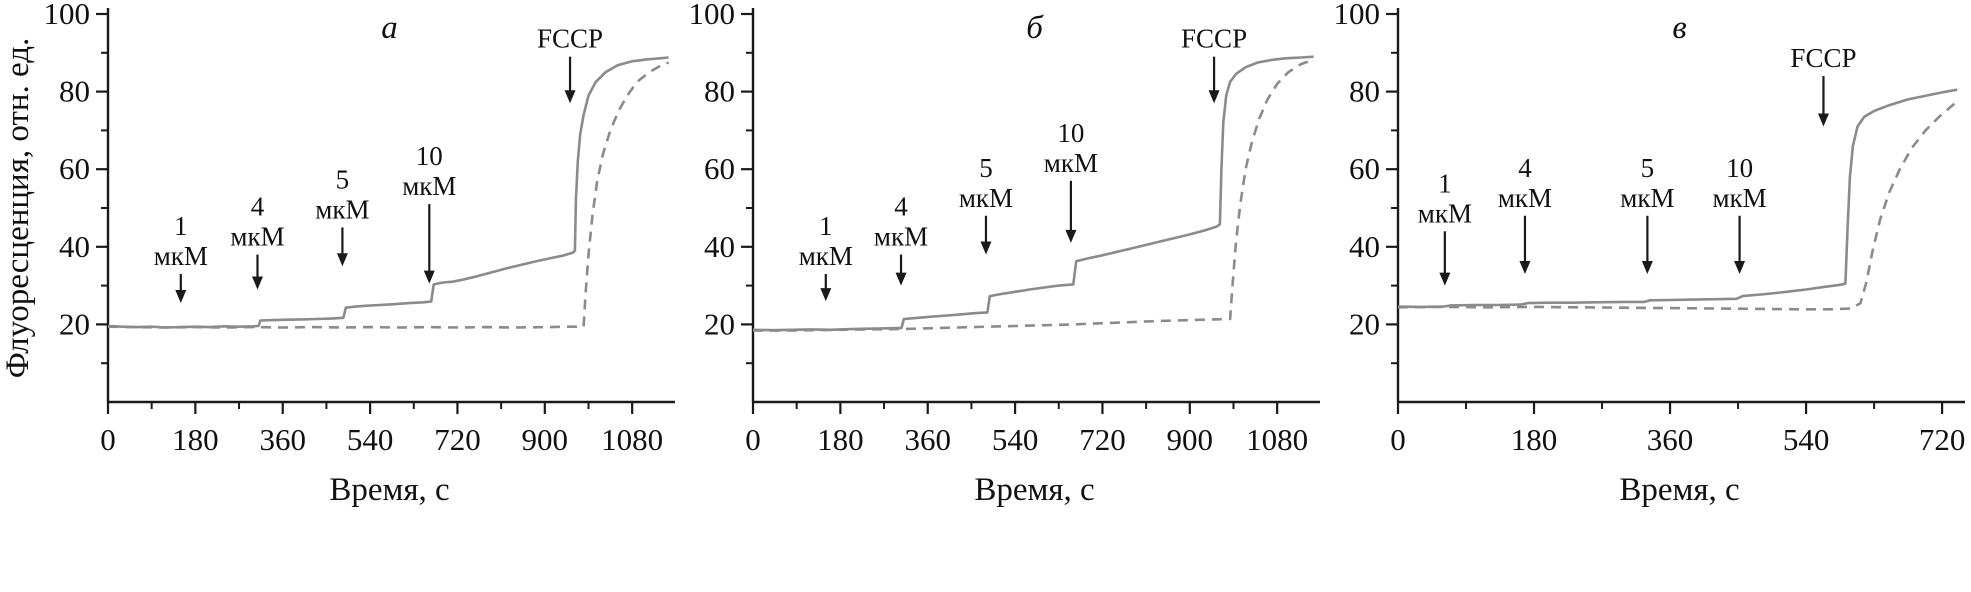 Image resolution: width=1971 pixels, height=592 pixels. I want to click on panel-title: б, so click(1035, 28).